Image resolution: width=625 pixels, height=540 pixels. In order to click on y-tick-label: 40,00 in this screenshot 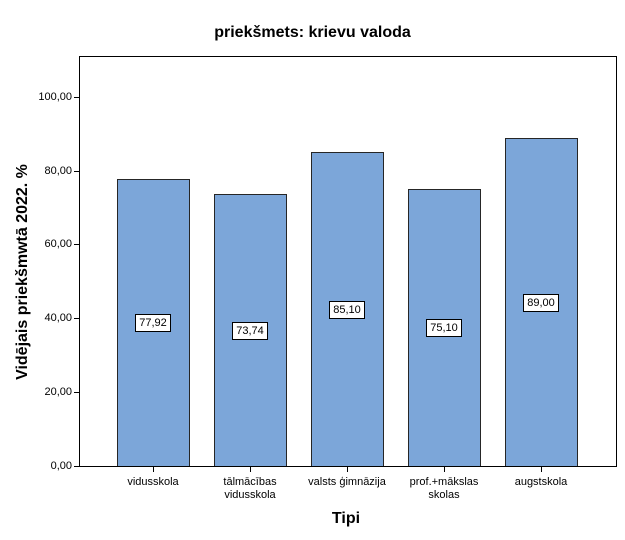, I will do `click(58, 318)`.